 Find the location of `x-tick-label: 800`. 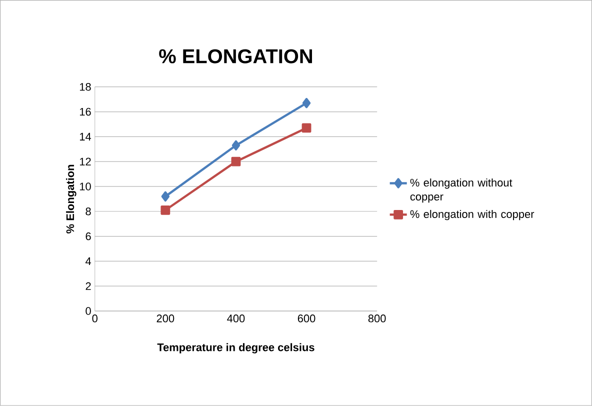

x-tick-label: 800 is located at coordinates (377, 318).